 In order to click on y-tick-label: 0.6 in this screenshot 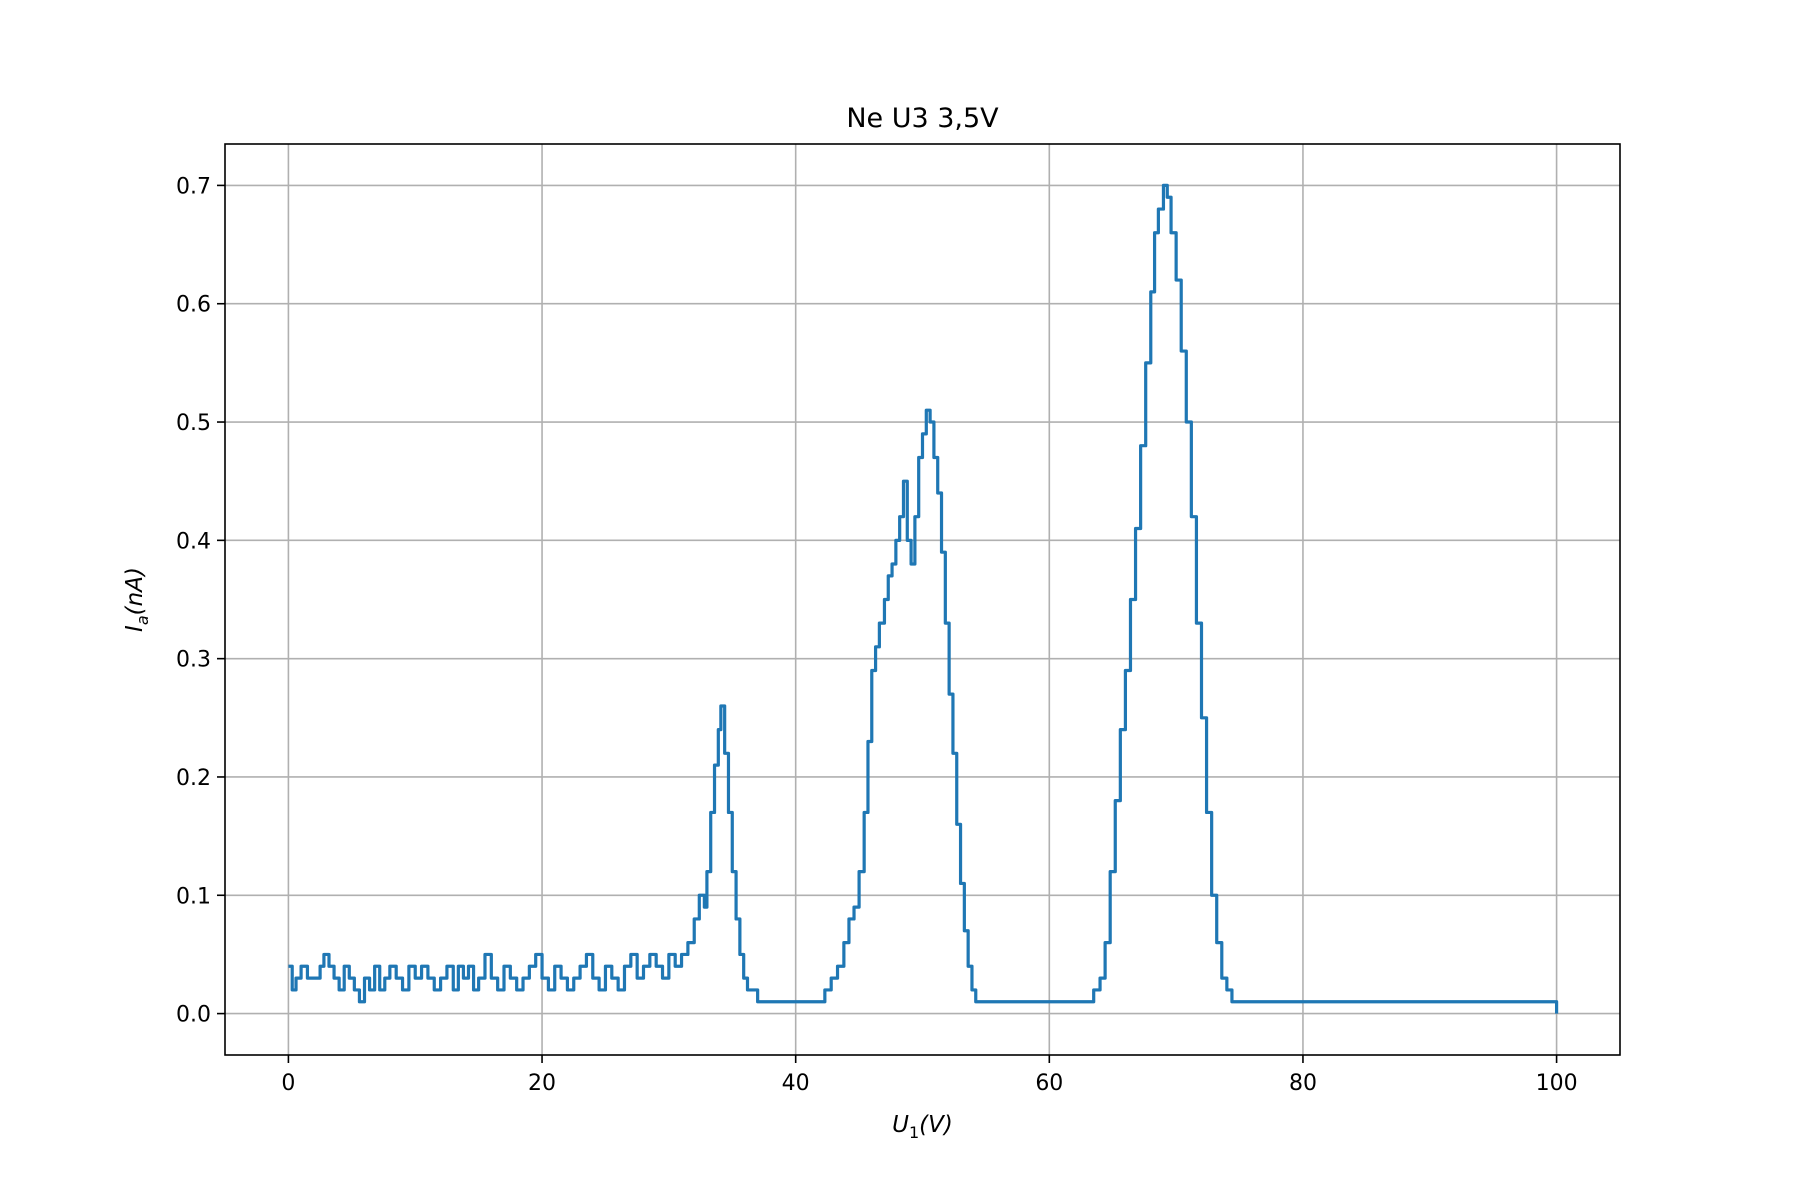, I will do `click(193, 305)`.